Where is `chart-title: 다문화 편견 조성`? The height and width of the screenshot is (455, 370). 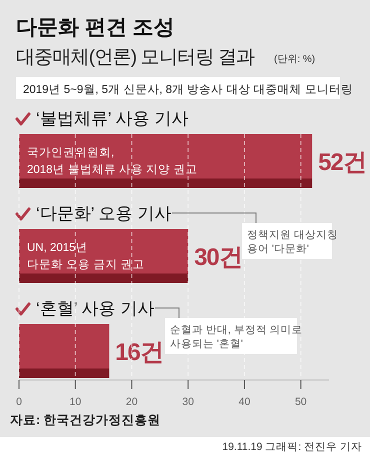
chart-title: 다문화 편견 조성 is located at coordinates (95, 27).